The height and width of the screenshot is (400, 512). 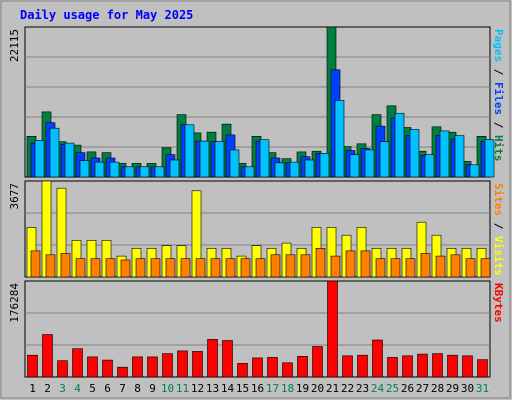 I want to click on x-tick-label-15: 15, so click(x=242, y=388).